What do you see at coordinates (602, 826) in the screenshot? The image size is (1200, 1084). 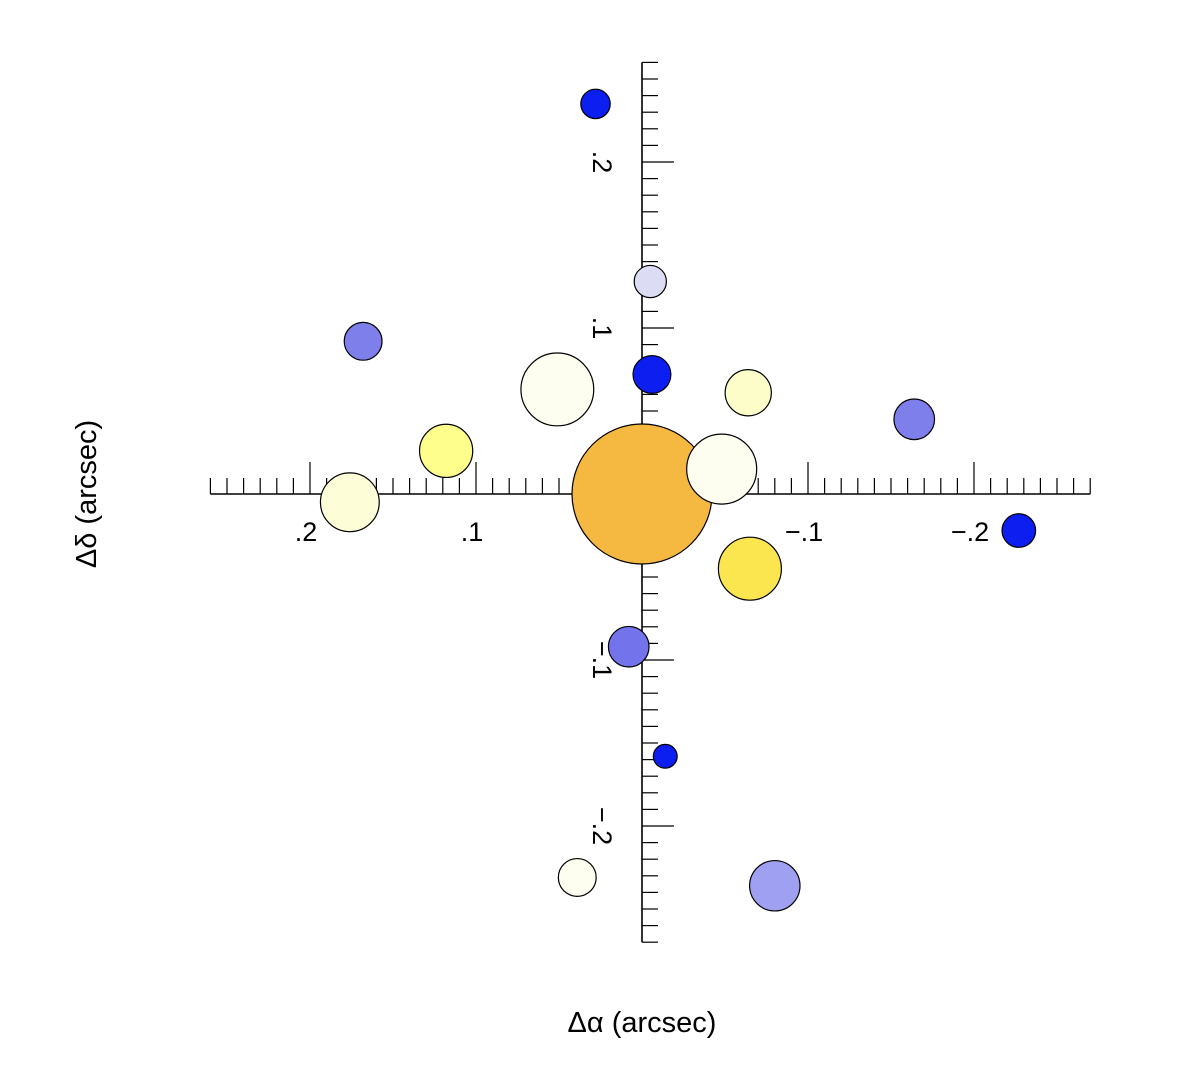 I see `y-tick-label: −.2` at bounding box center [602, 826].